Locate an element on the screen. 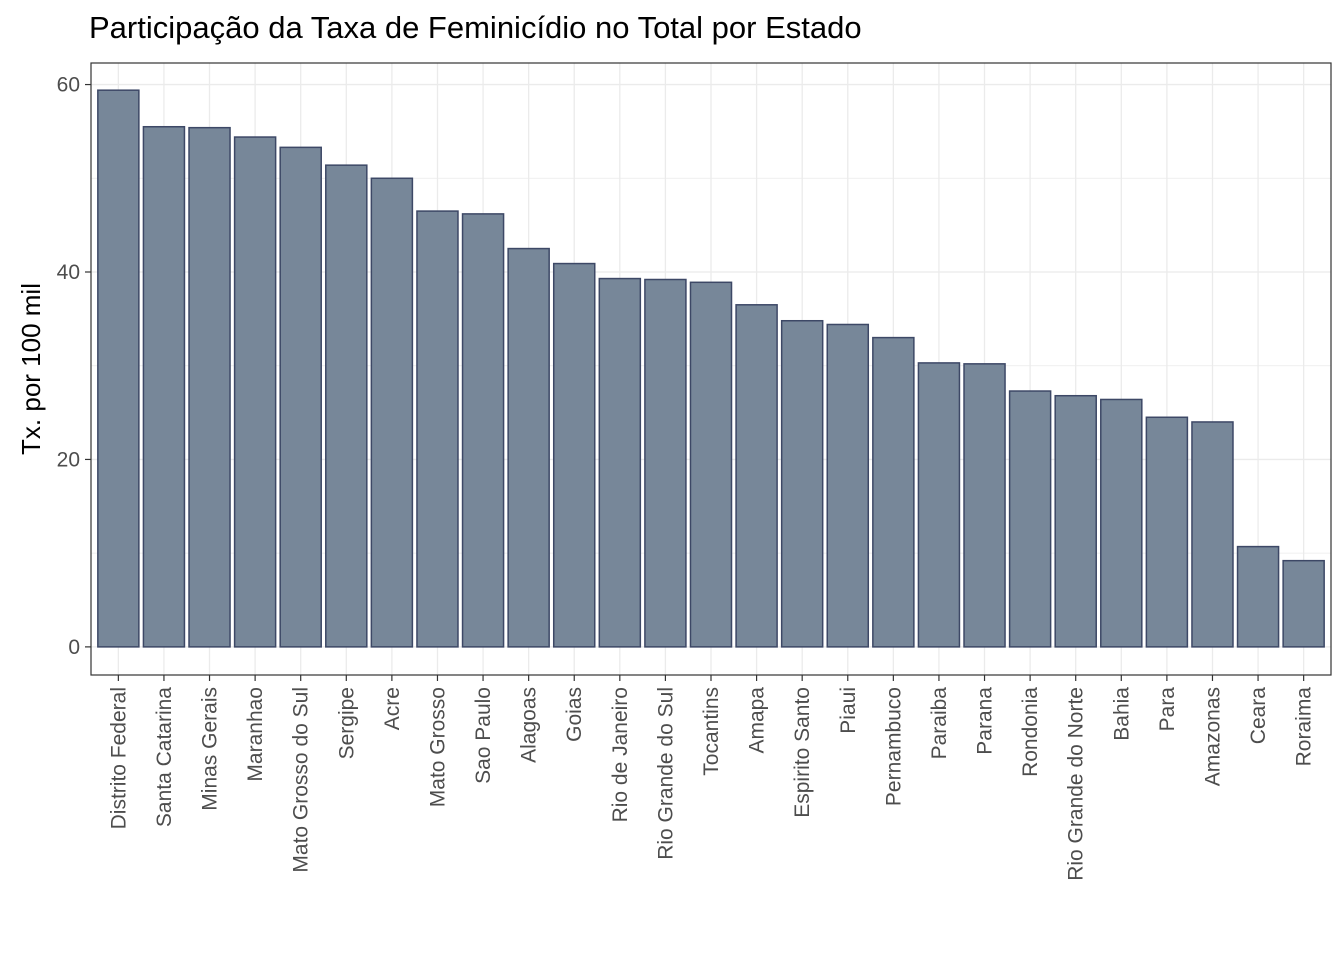  x-tick-label: Para is located at coordinates (1167, 709).